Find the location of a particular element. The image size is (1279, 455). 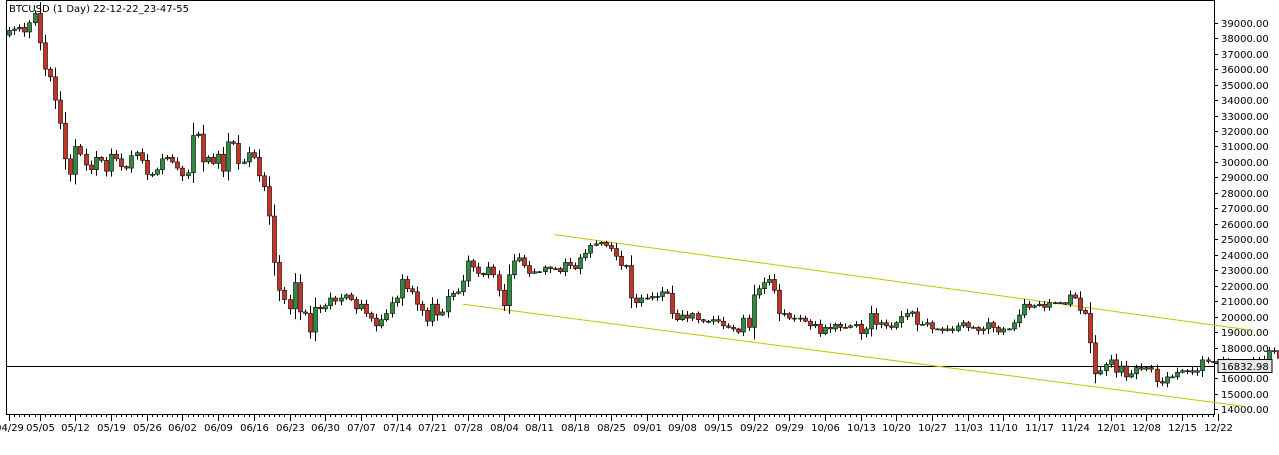

x-tick-label: 09/29 is located at coordinates (789, 428).